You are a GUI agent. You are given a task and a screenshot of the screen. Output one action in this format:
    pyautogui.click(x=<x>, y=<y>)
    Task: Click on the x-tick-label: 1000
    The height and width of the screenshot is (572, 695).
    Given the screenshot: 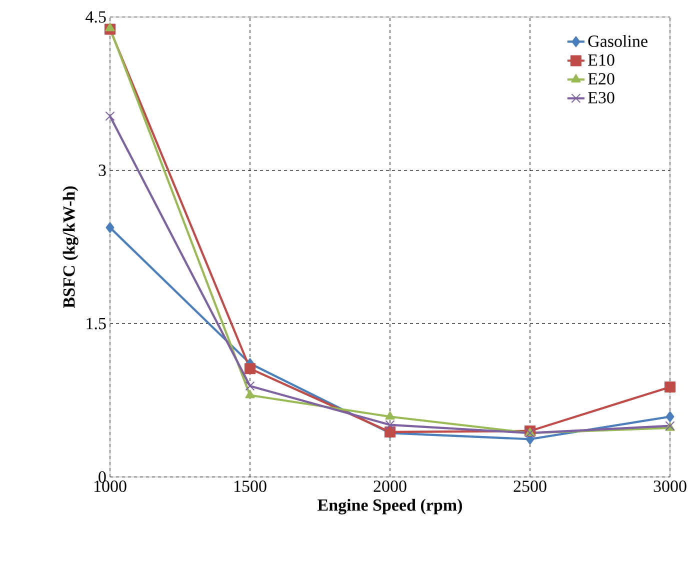 What is the action you would take?
    pyautogui.click(x=110, y=486)
    